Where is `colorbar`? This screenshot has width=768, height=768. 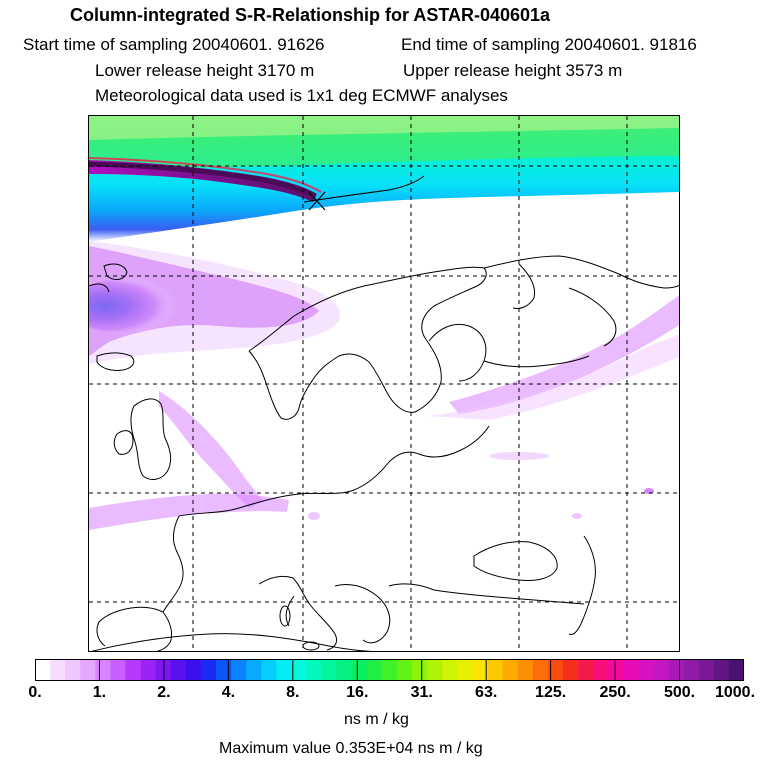 colorbar is located at coordinates (389, 670).